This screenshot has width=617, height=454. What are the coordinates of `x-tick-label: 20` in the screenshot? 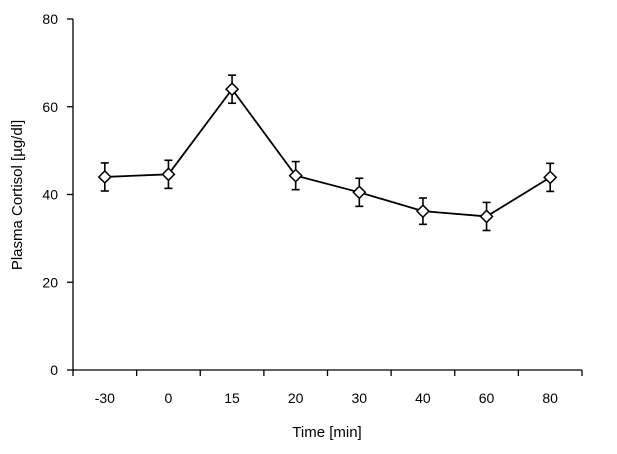 It's located at (296, 398).